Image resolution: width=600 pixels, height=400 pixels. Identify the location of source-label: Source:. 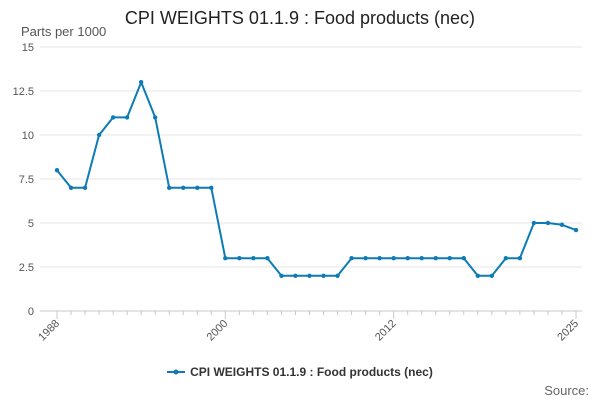
(566, 390).